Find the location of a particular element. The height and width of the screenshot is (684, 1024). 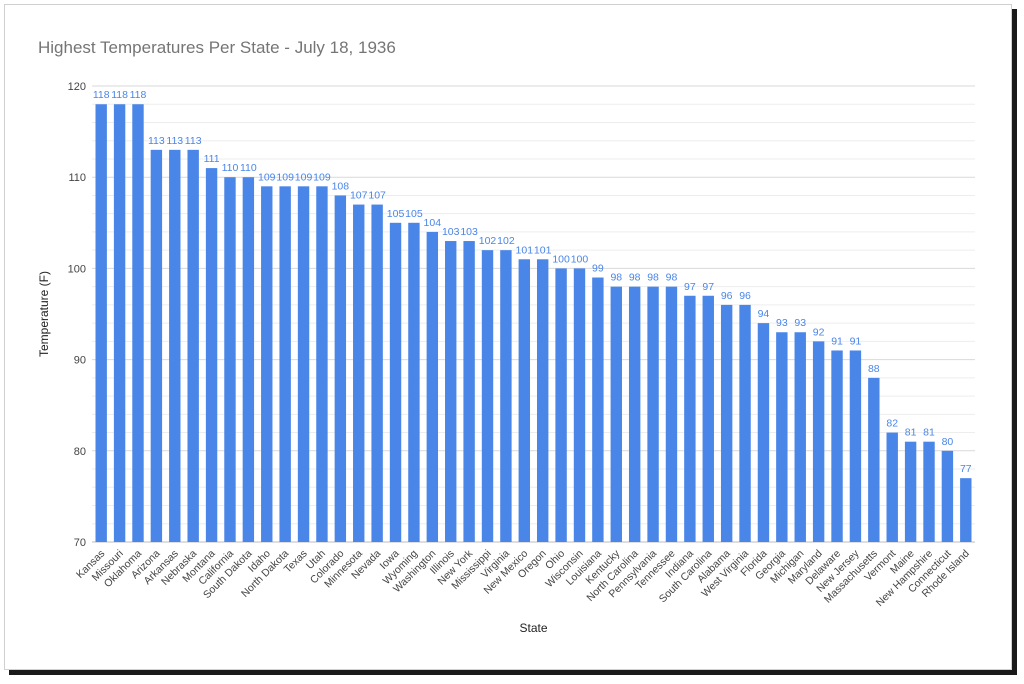

data-label: 82 is located at coordinates (892, 424).